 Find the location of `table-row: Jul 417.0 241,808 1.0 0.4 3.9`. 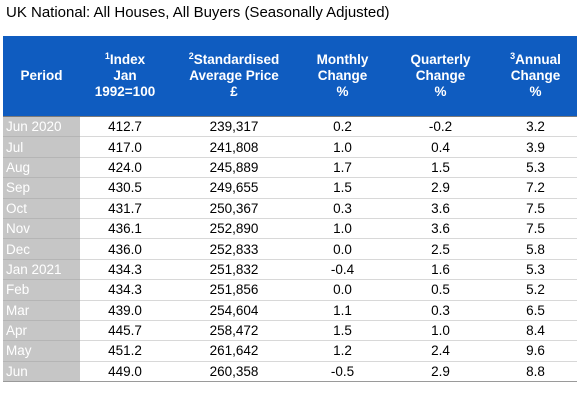

table-row: Jul 417.0 241,808 1.0 0.4 3.9 is located at coordinates (290, 147).